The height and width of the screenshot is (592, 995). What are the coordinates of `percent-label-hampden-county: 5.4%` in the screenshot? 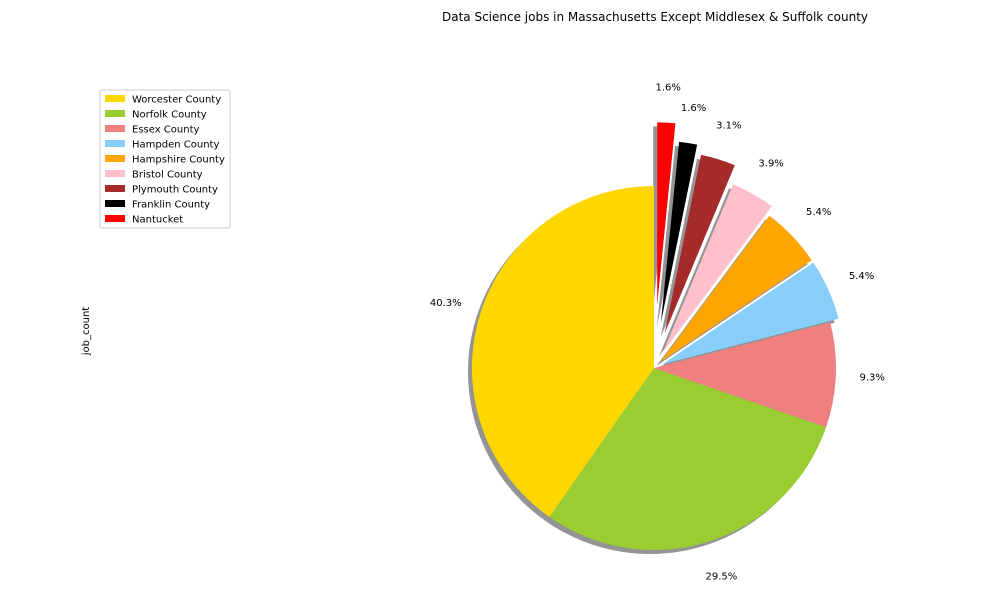 It's located at (861, 276).